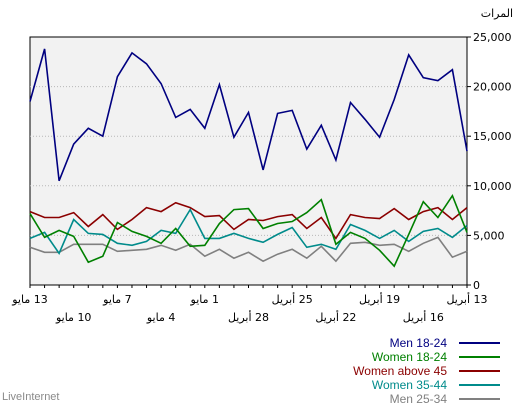 The height and width of the screenshot is (405, 520). Describe the element at coordinates (476, 285) in the screenshot. I see `y-tick-label: 0` at that location.